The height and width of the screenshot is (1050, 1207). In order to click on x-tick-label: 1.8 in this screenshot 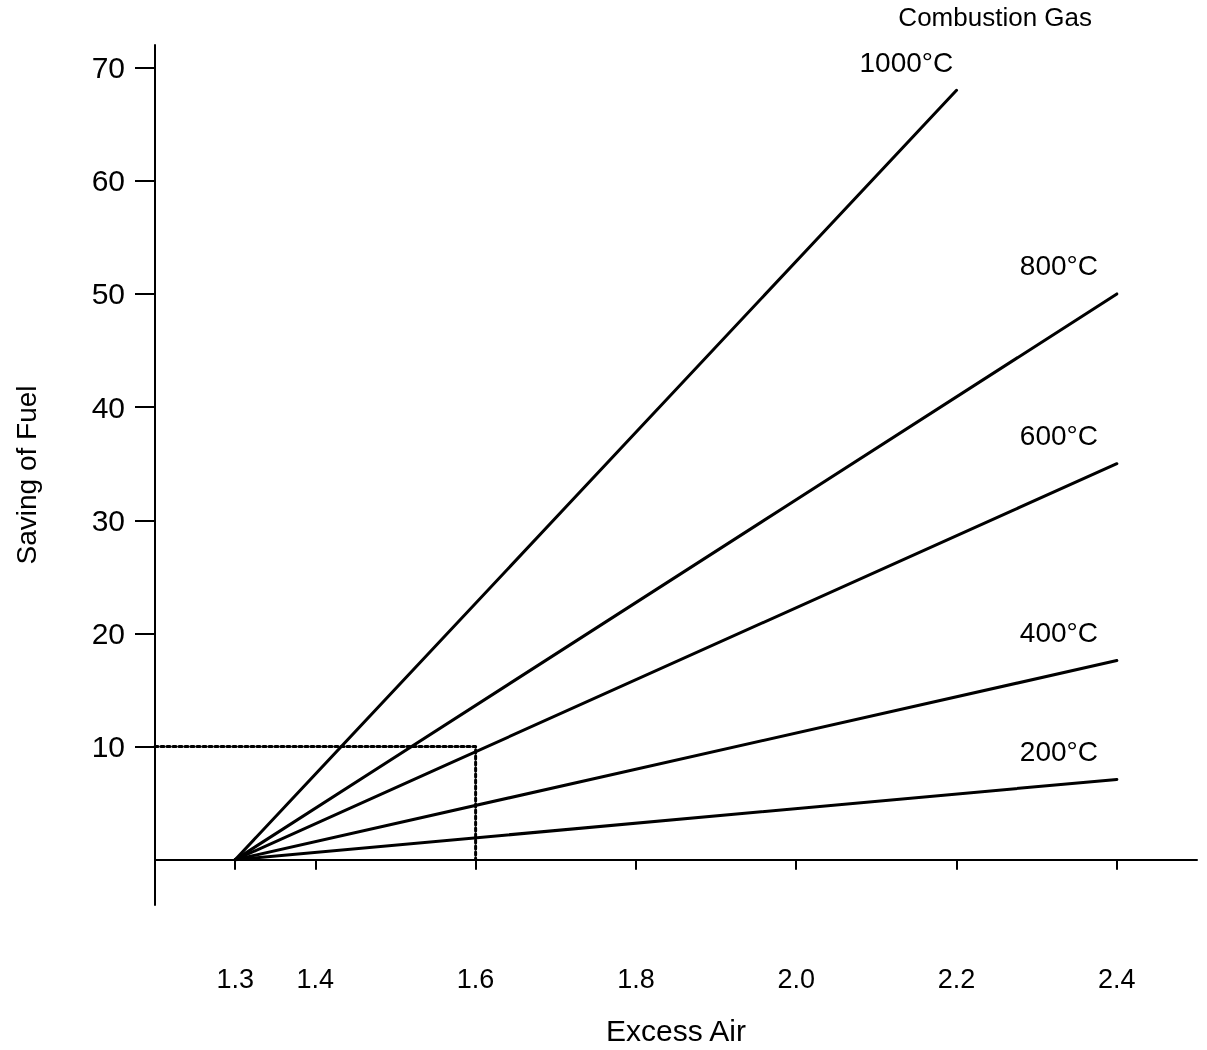, I will do `click(636, 978)`.